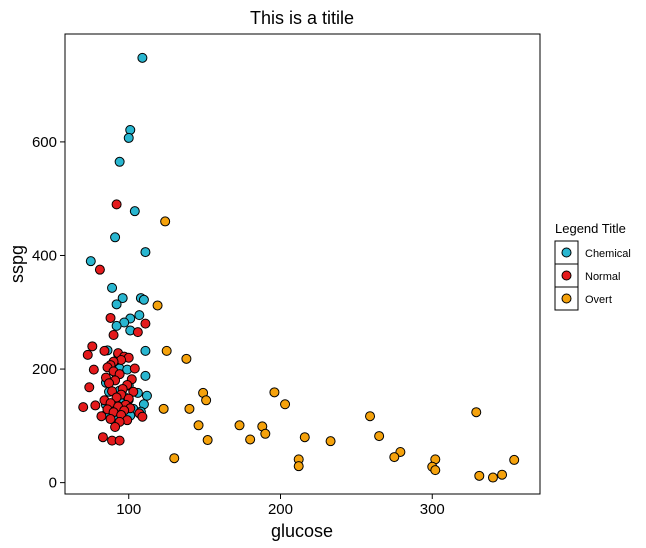  I want to click on x-axis: 100 200 300, so click(280, 506).